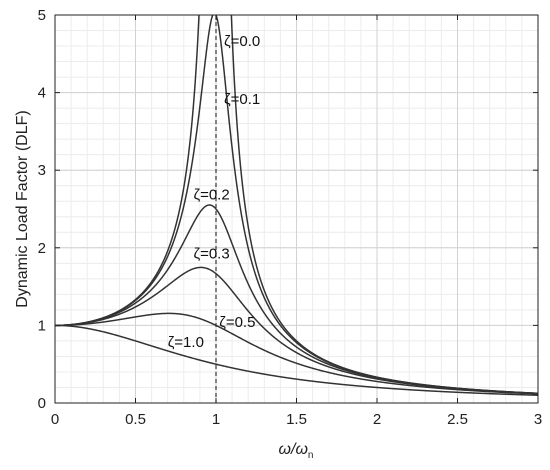 The image size is (550, 470). What do you see at coordinates (42, 15) in the screenshot?
I see `y-tick-label: 5` at bounding box center [42, 15].